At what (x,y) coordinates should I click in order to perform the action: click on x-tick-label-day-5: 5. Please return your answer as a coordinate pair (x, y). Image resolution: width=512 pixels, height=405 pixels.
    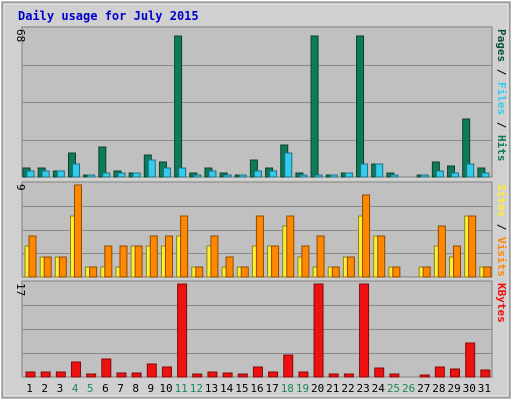
    Looking at the image, I should click on (90, 388).